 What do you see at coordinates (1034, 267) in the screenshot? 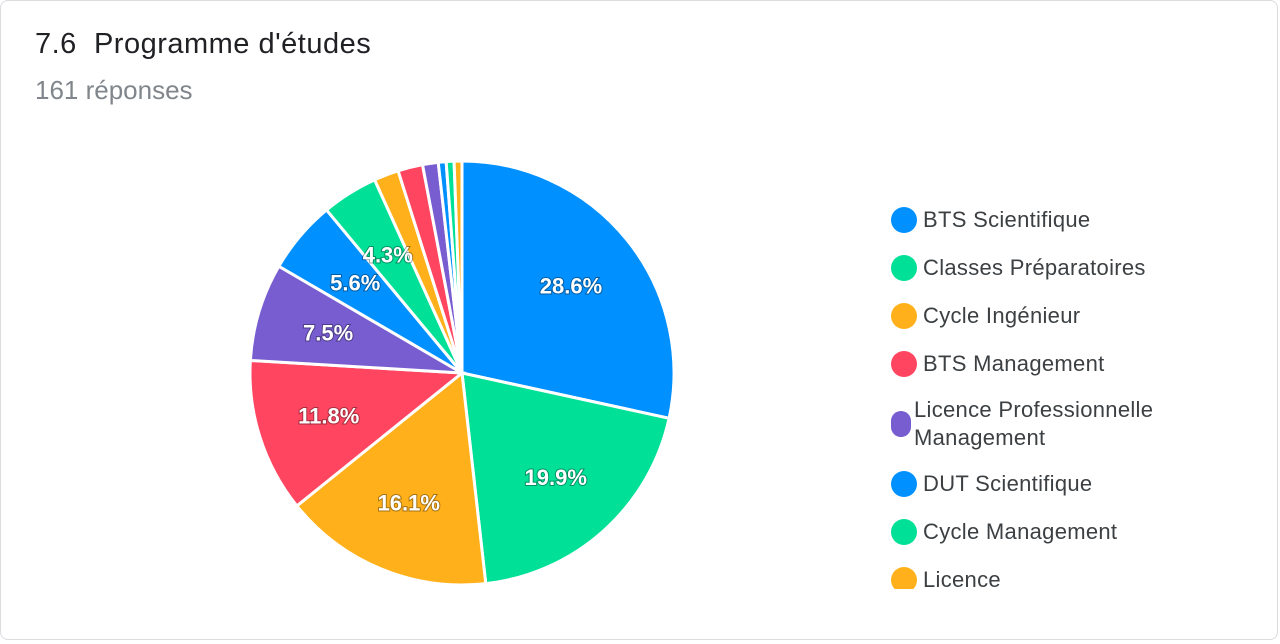
I see `legend-label: Classes Préparatoires` at bounding box center [1034, 267].